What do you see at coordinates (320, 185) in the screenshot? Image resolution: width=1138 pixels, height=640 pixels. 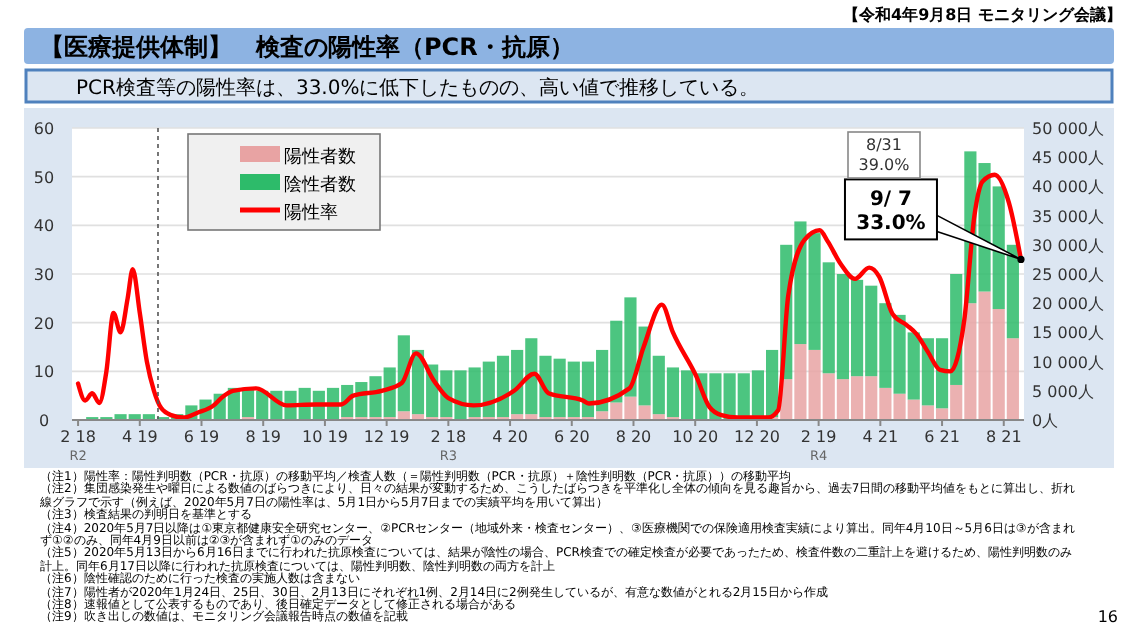 I see `legend-label: 陰性者数` at bounding box center [320, 185].